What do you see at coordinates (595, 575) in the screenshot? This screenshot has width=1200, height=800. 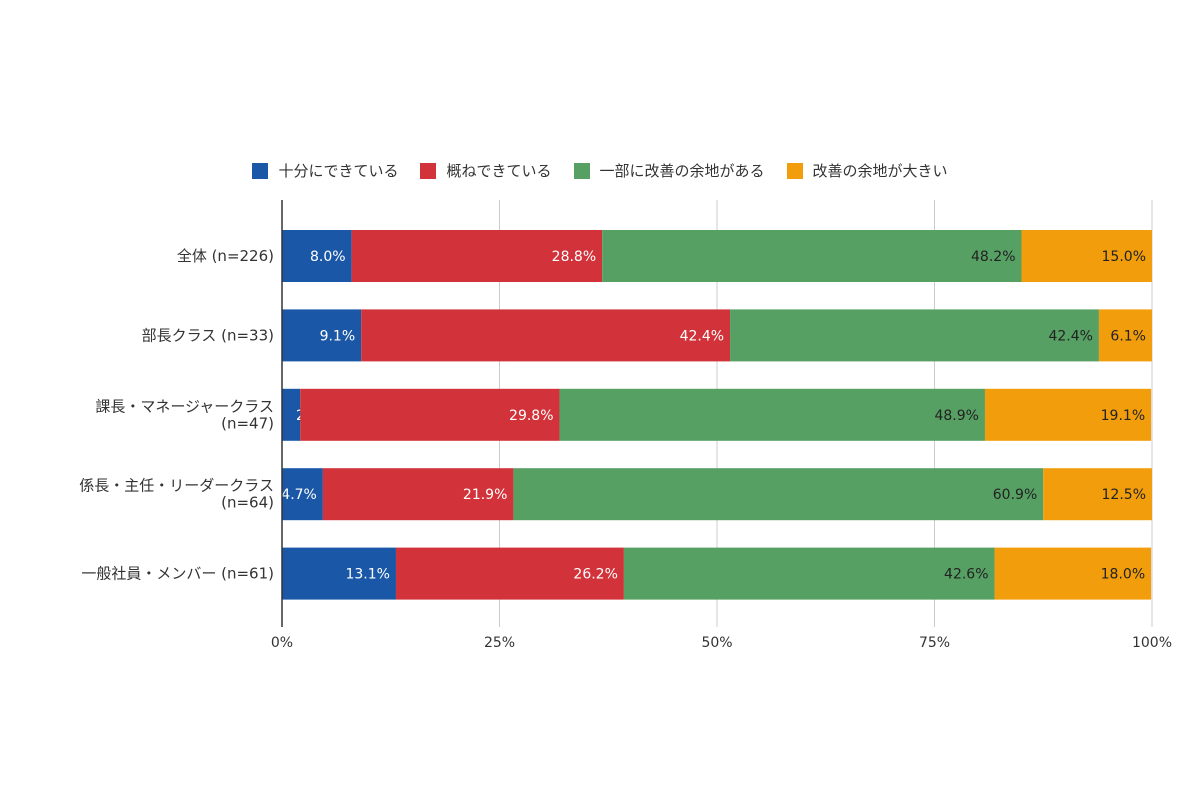 I see `data-label: 26.2%` at bounding box center [595, 575].